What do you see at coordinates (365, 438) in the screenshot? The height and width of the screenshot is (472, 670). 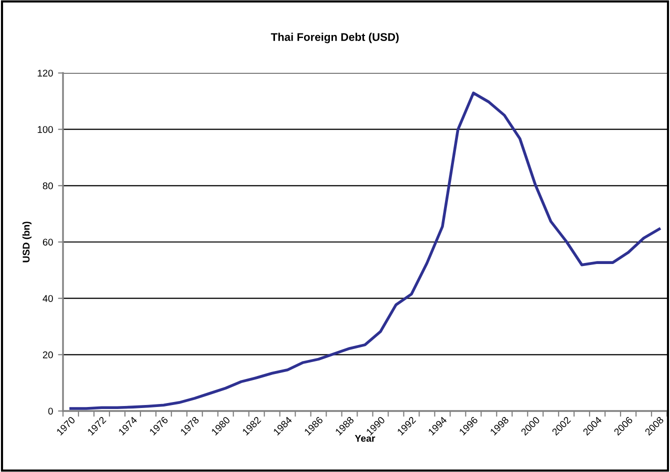 I see `x-axis-title: Year` at bounding box center [365, 438].